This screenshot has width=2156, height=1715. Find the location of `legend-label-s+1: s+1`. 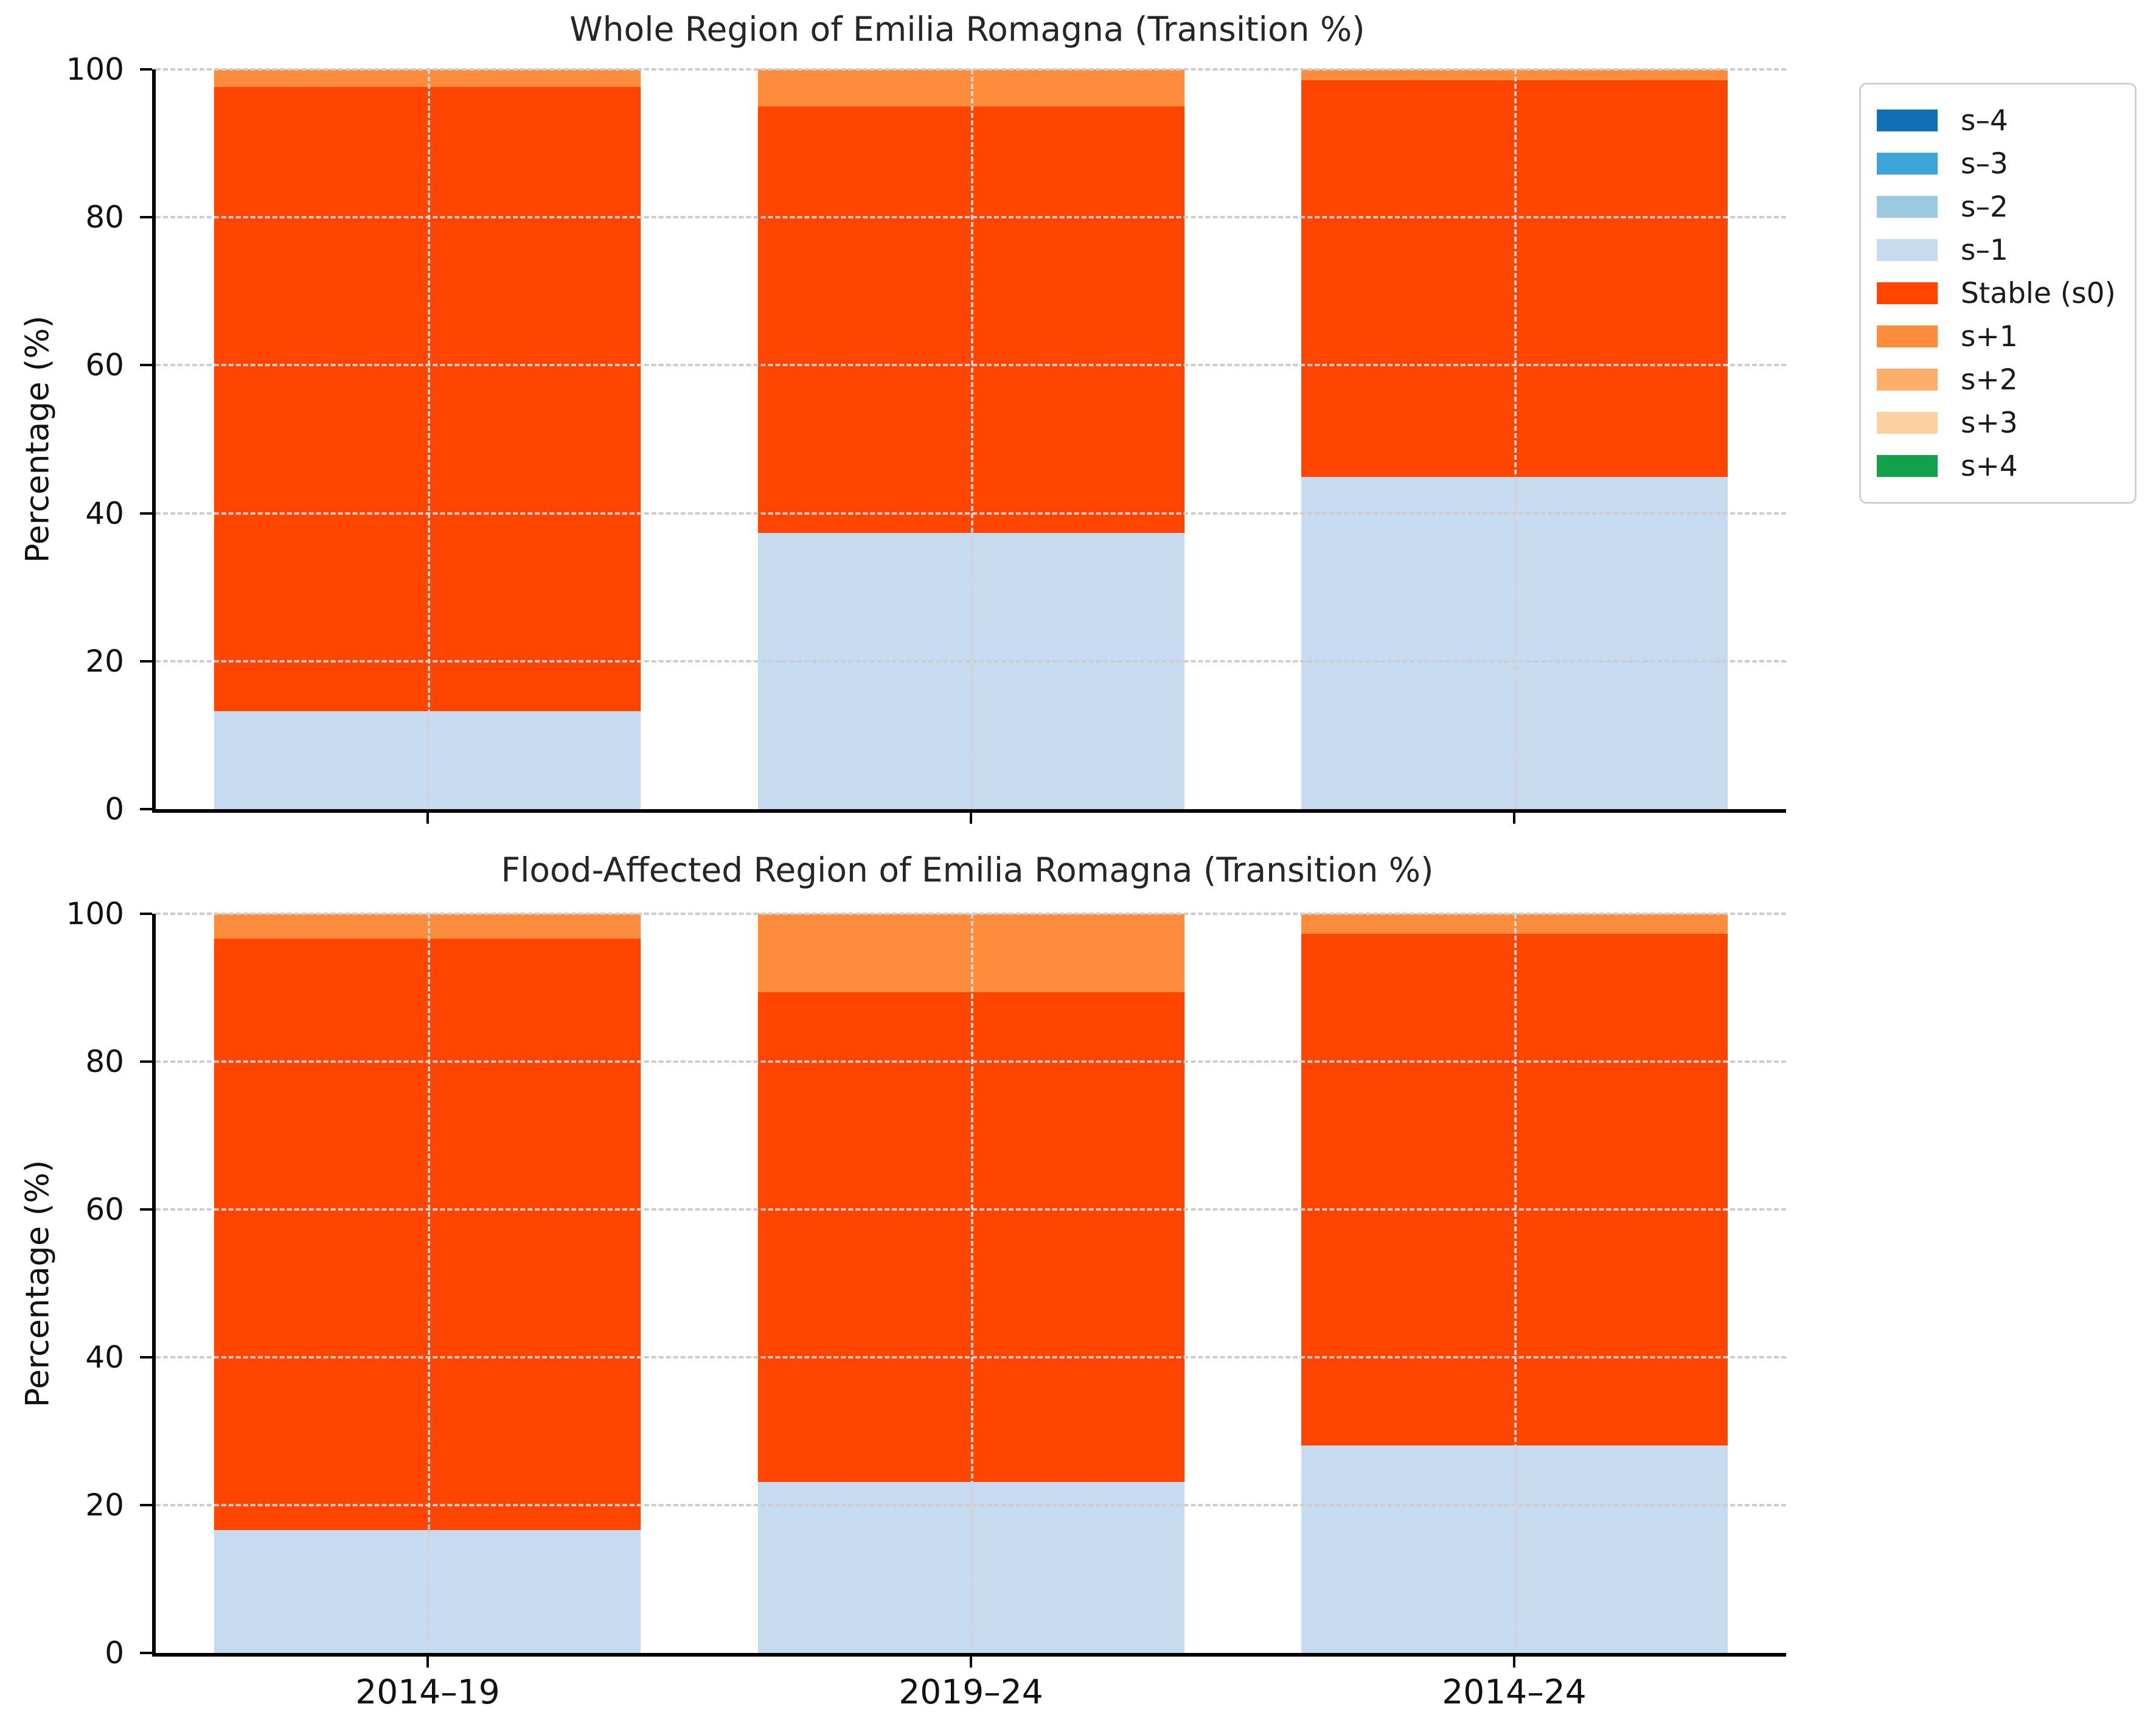

legend-label-s+1: s+1 is located at coordinates (1990, 336).